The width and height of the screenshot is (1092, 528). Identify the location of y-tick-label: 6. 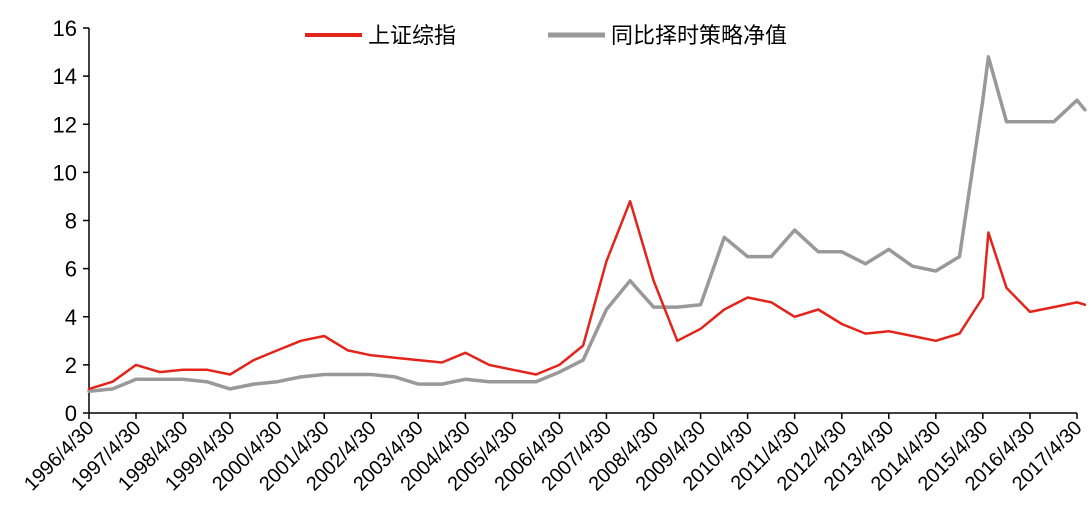
(71, 269).